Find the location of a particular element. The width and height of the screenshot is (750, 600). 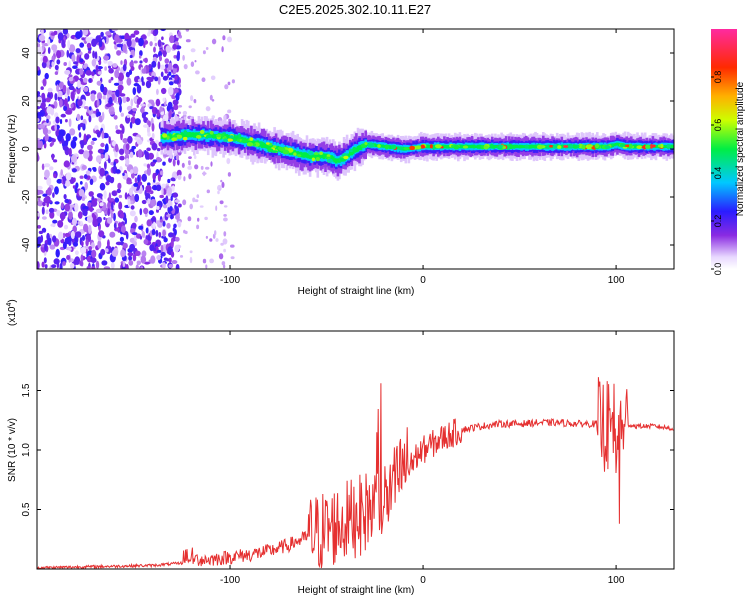

snr-x-tick-label: 0 is located at coordinates (423, 580).